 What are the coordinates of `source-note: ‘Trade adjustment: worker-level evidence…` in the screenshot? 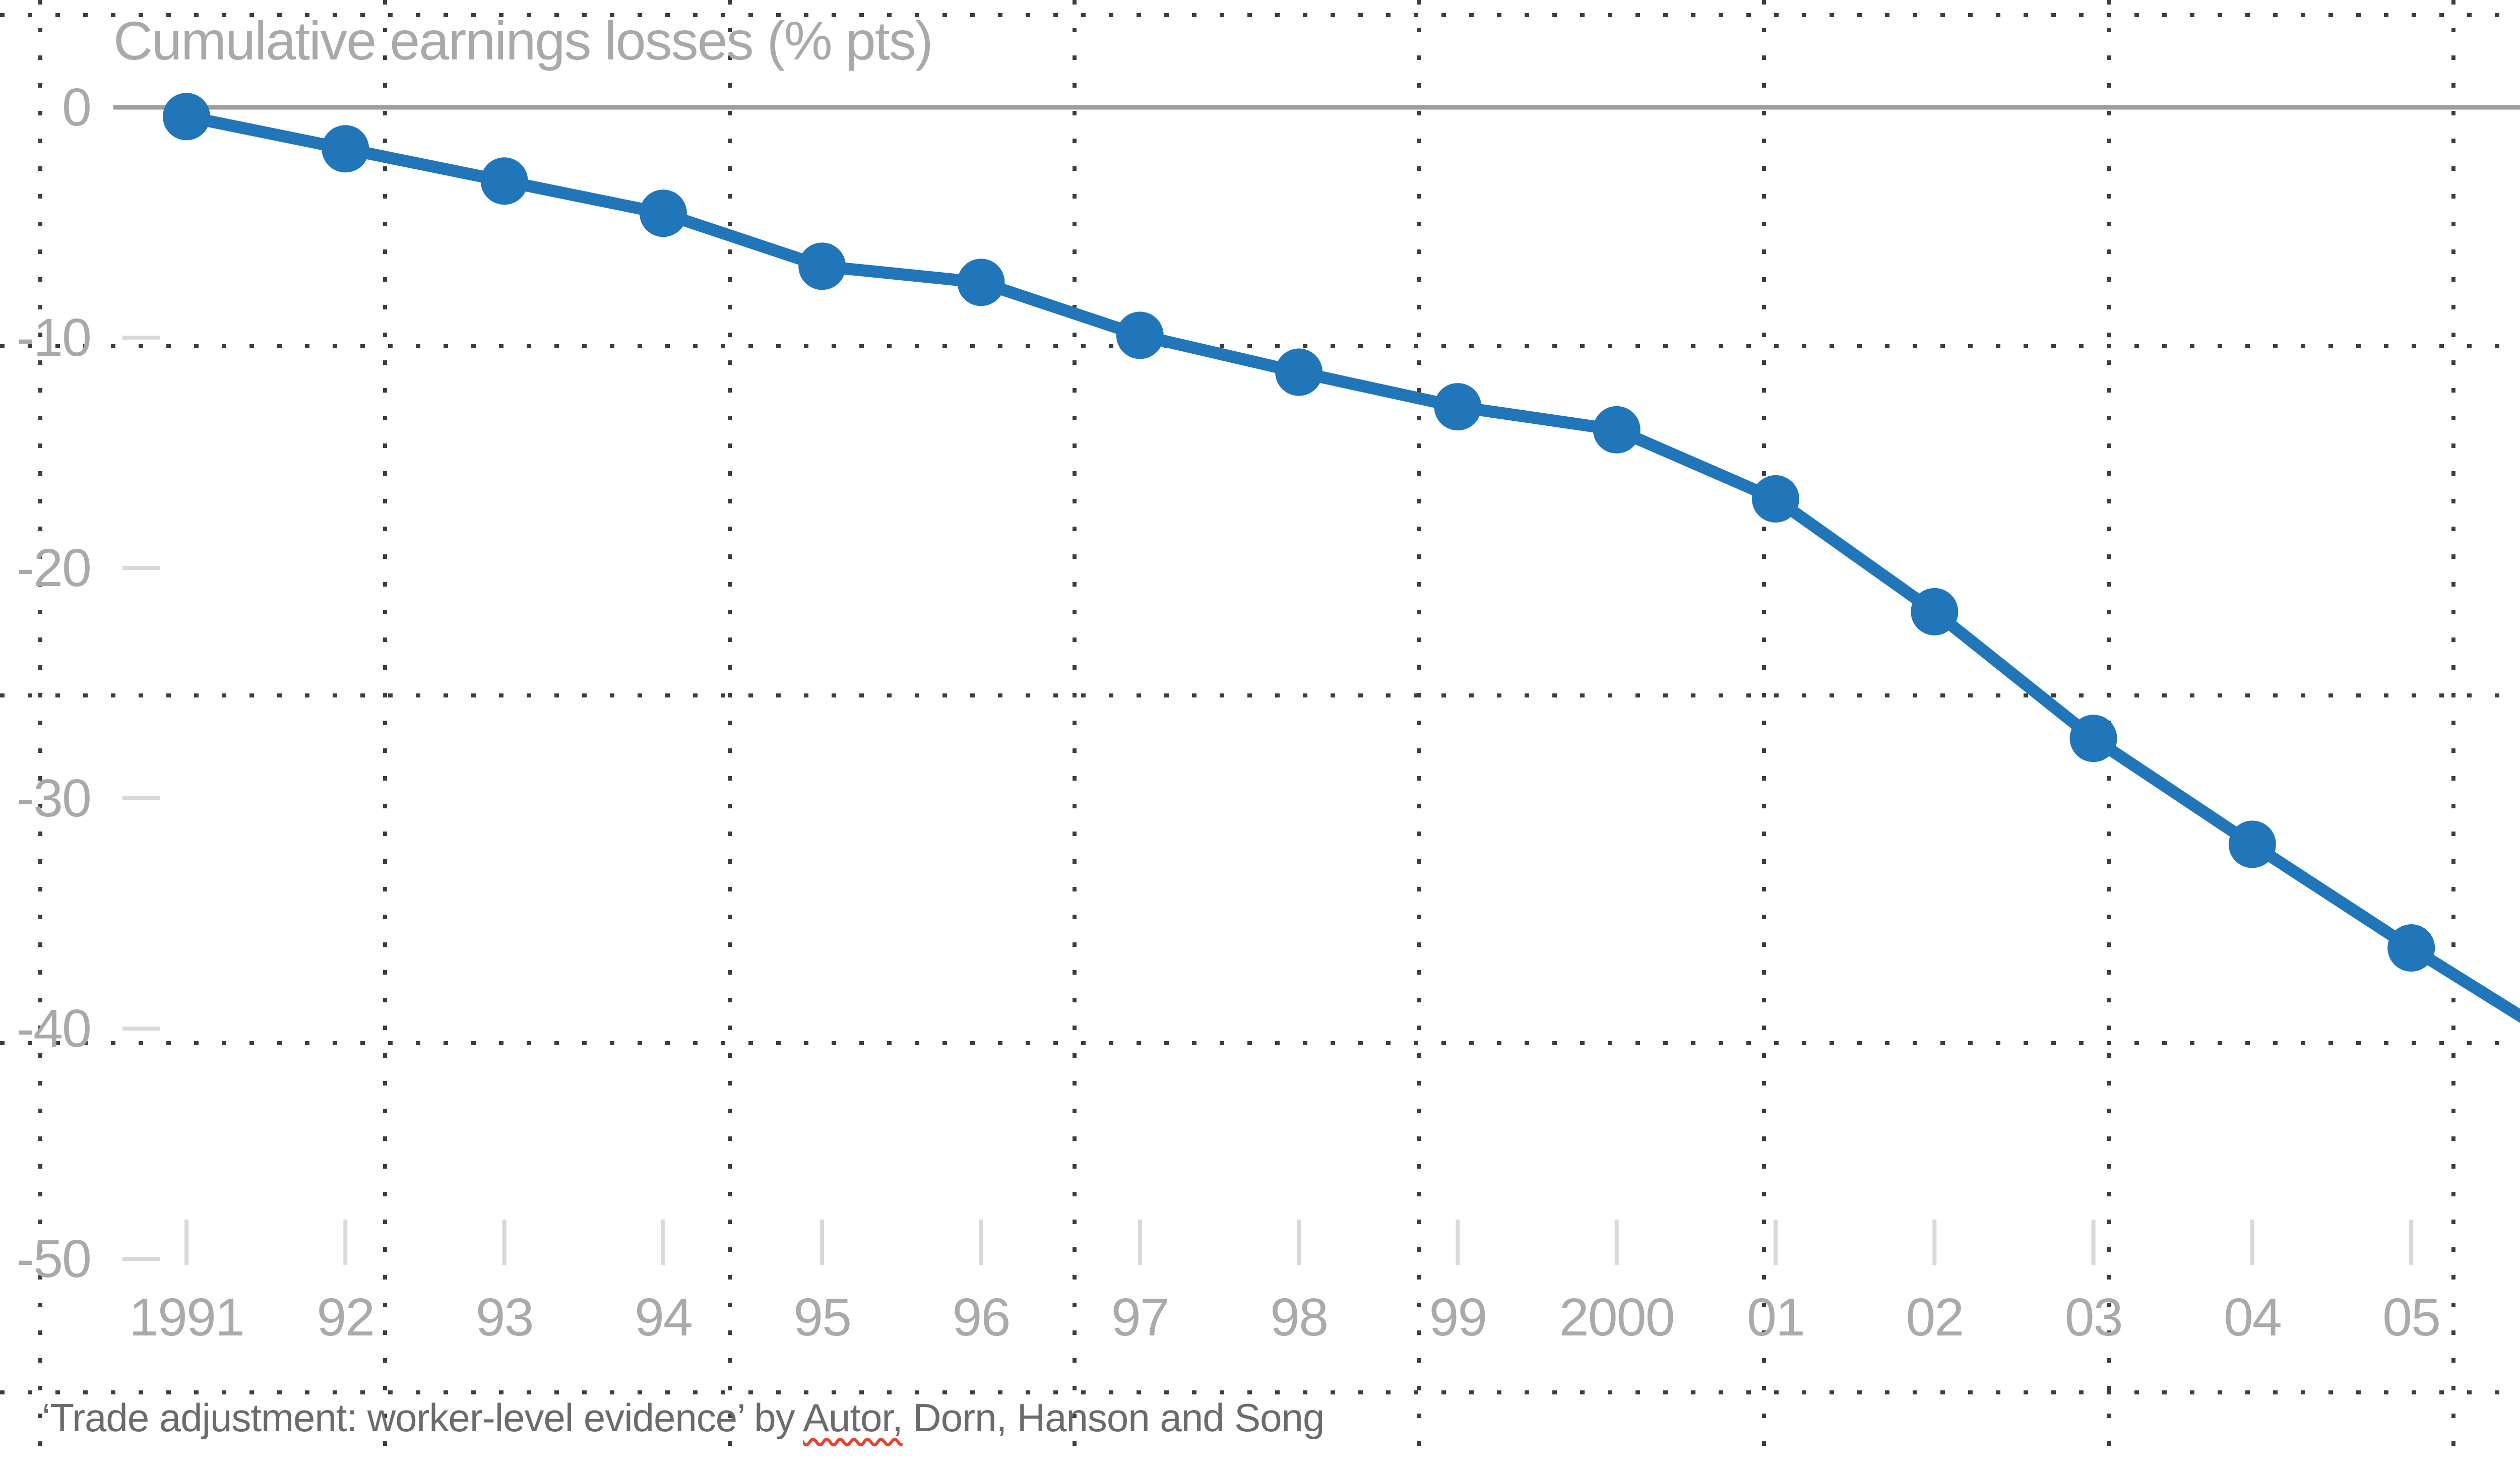 It's located at (683, 1418).